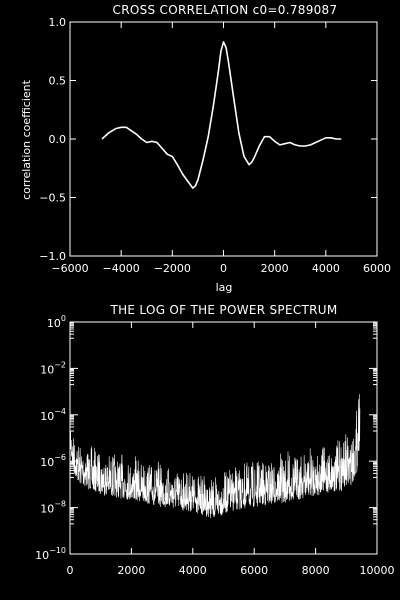 This screenshot has height=600, width=400. I want to click on cross-correlation-xlabel: lag, so click(224, 287).